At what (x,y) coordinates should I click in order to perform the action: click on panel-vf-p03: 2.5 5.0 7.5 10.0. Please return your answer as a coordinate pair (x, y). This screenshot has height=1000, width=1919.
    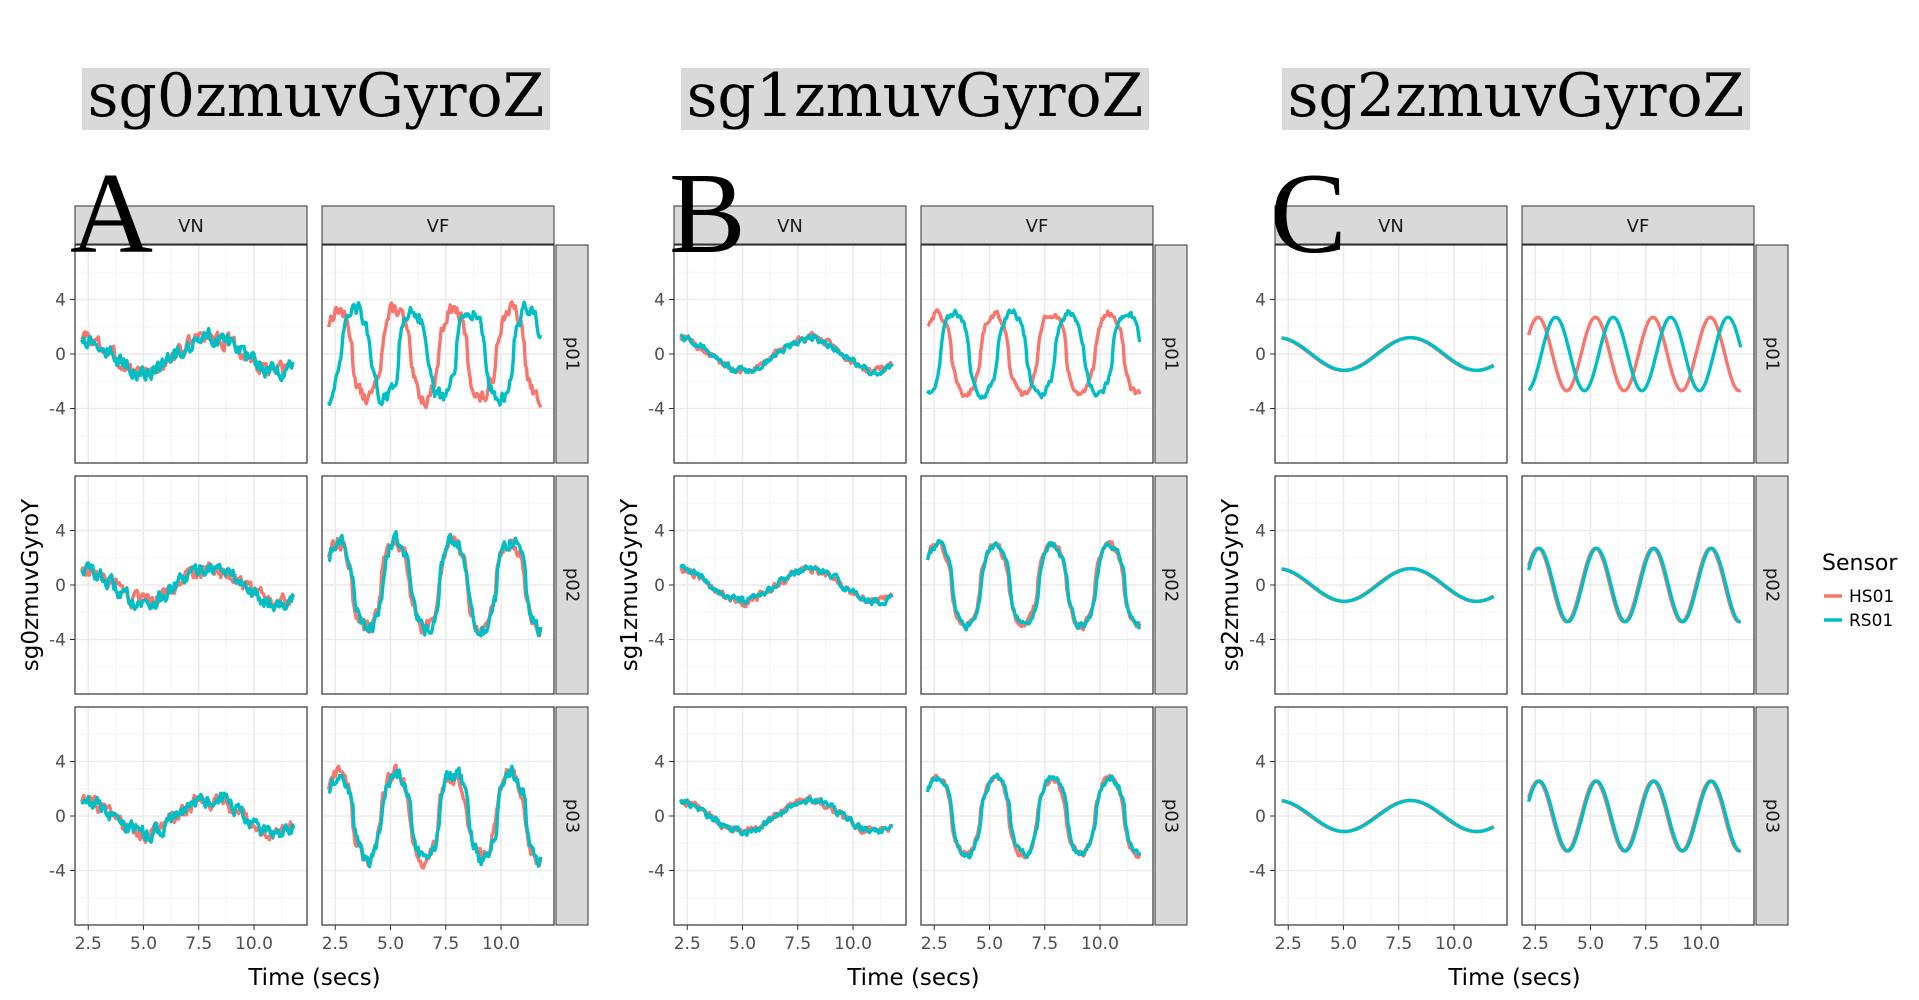
    Looking at the image, I should click on (438, 830).